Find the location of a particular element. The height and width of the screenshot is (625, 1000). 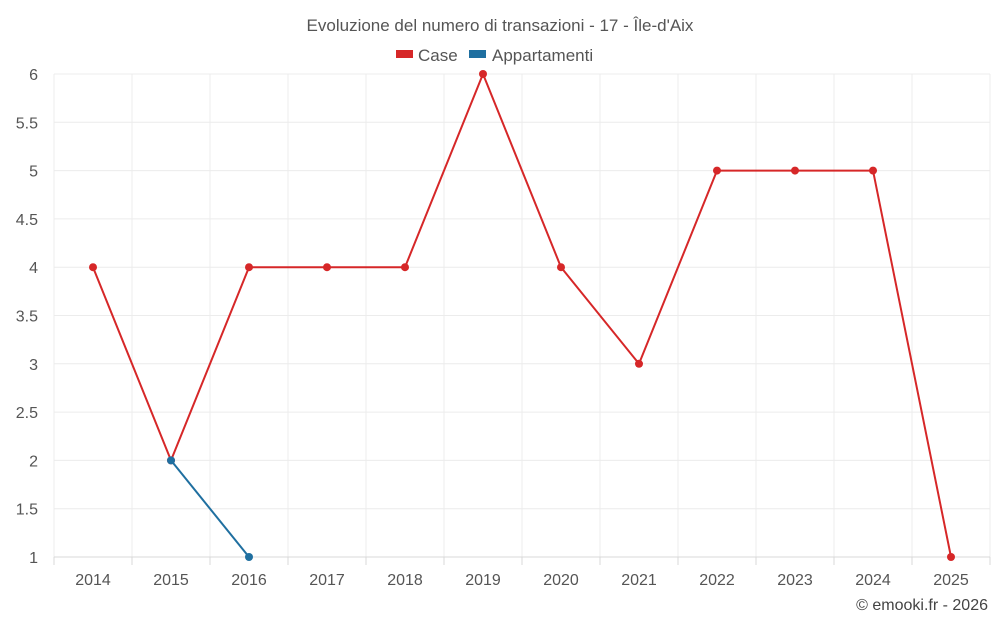

legend-label-appartamenti: Appartamenti is located at coordinates (542, 55).